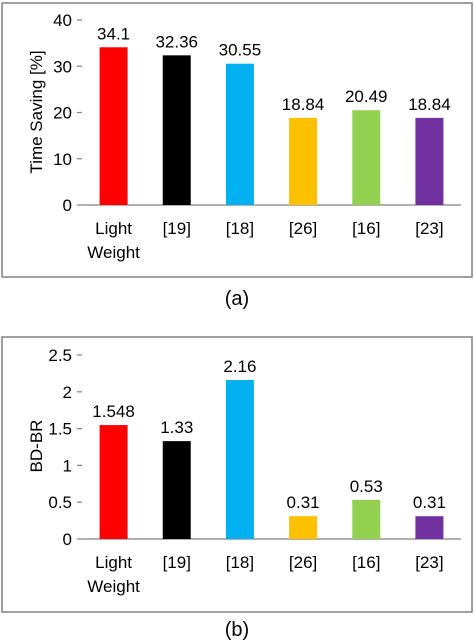 The height and width of the screenshot is (642, 474). I want to click on chart-a-category-labels: Light Weight [19] [18] [26] [16] [23], so click(265, 240).